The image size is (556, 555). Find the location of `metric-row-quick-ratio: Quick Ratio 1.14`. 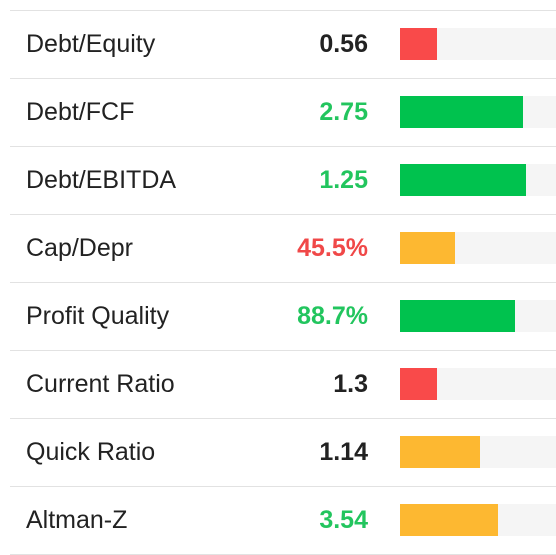

metric-row-quick-ratio: Quick Ratio 1.14 is located at coordinates (283, 453).